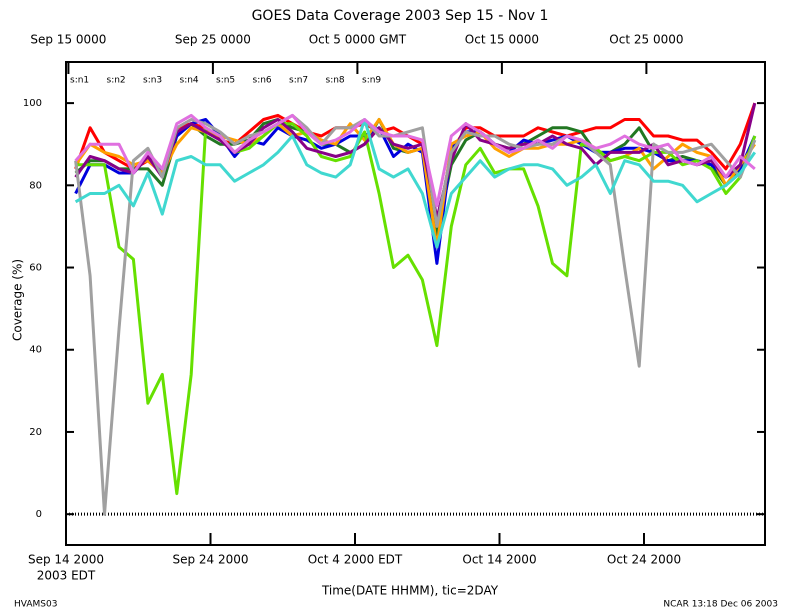 This screenshot has height=612, width=792. I want to click on footer-right: NCAR 13:18 Dec 06 2003, so click(720, 605).